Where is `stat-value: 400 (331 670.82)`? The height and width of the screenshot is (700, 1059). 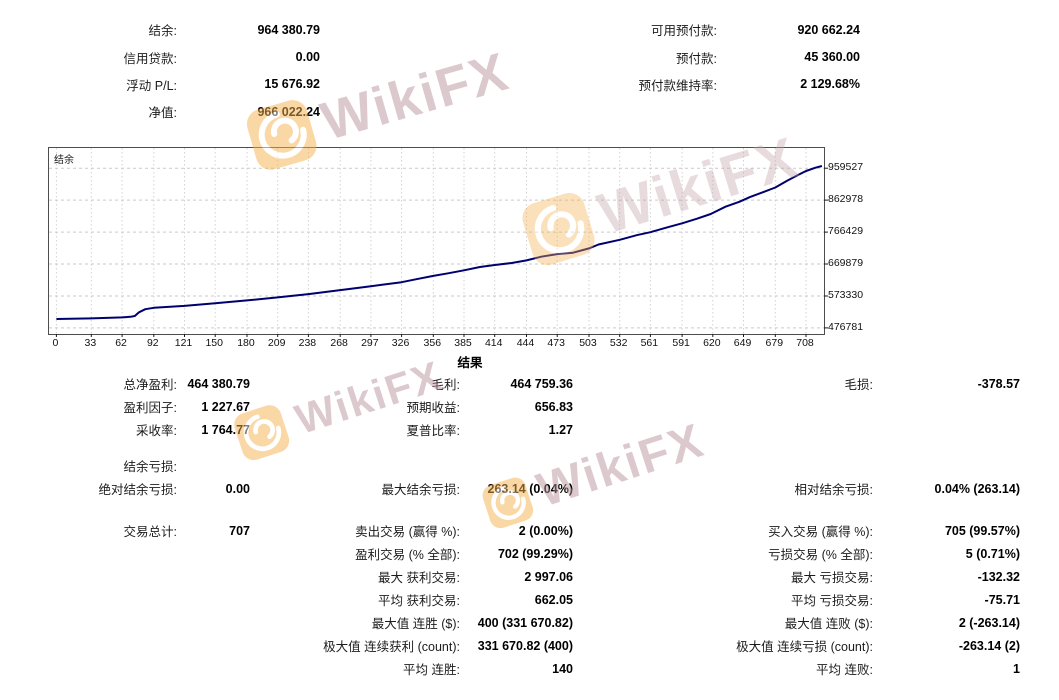
stat-value: 400 (331 670.82) is located at coordinates (525, 622).